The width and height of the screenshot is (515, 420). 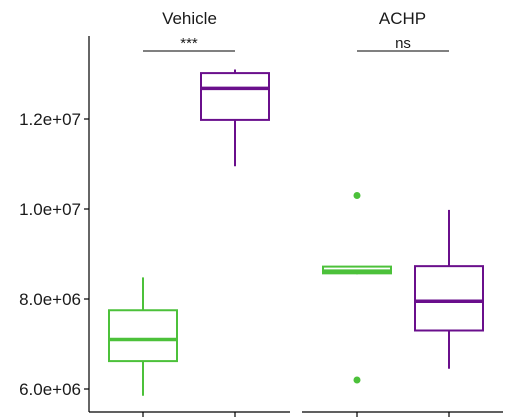 I want to click on significance-label: ns, so click(x=403, y=43).